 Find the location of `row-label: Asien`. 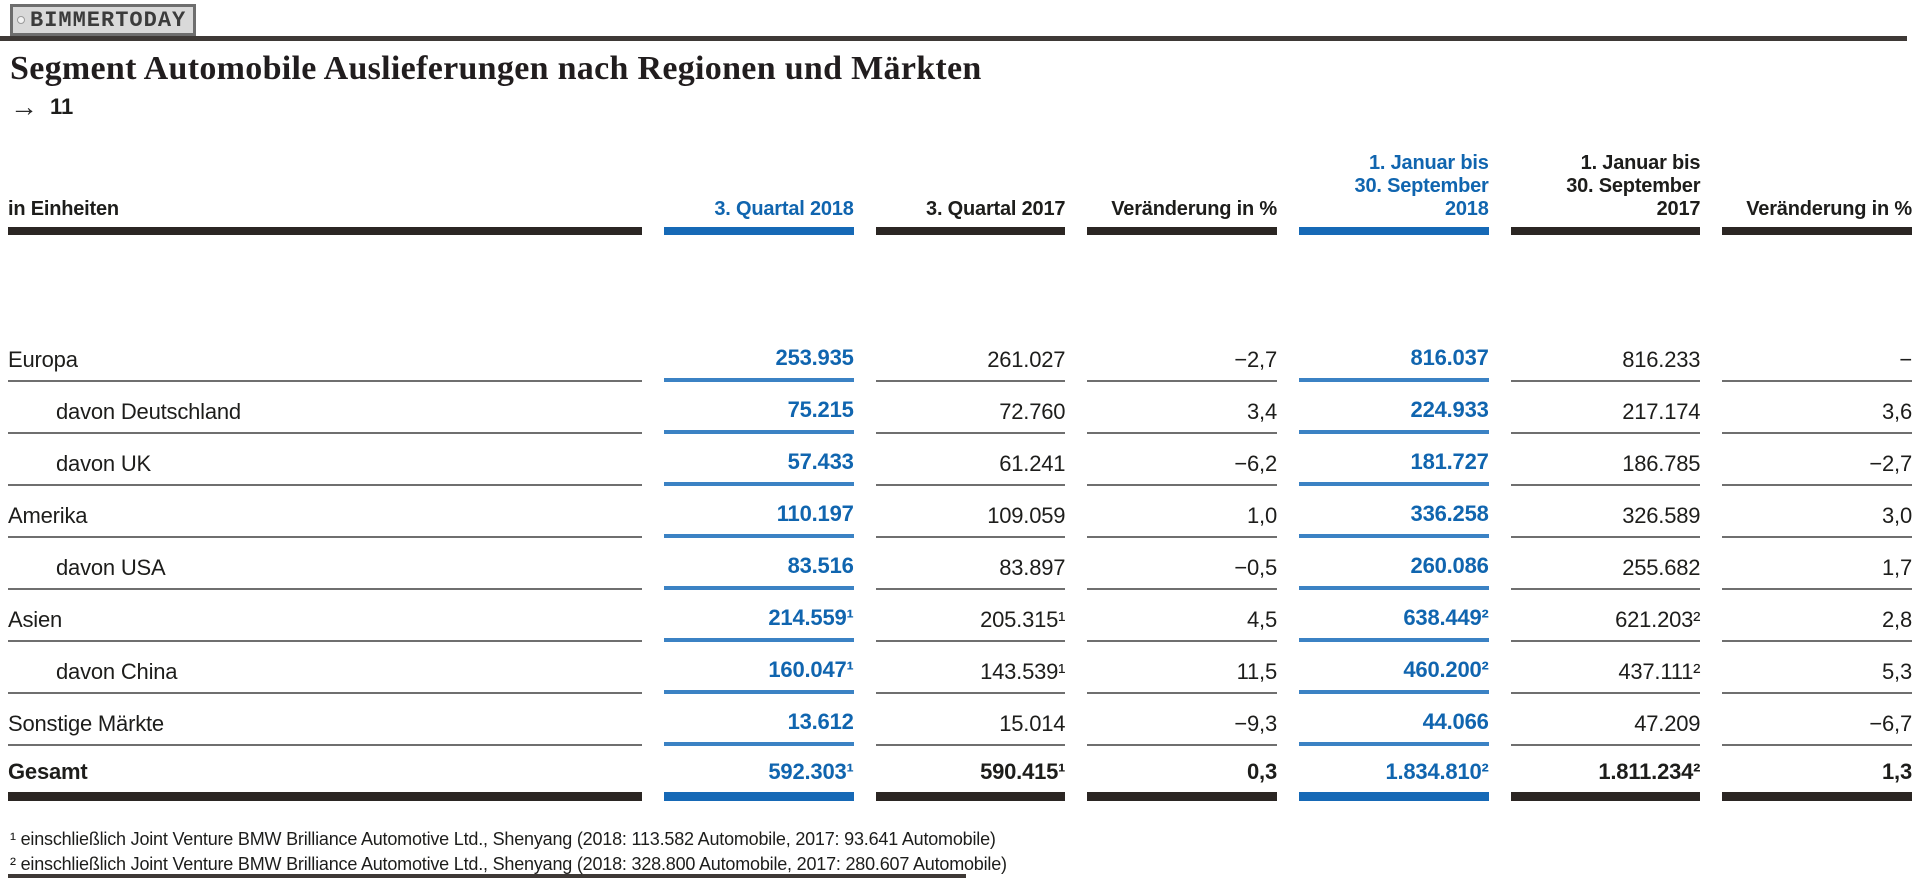

row-label: Asien is located at coordinates (325, 616).